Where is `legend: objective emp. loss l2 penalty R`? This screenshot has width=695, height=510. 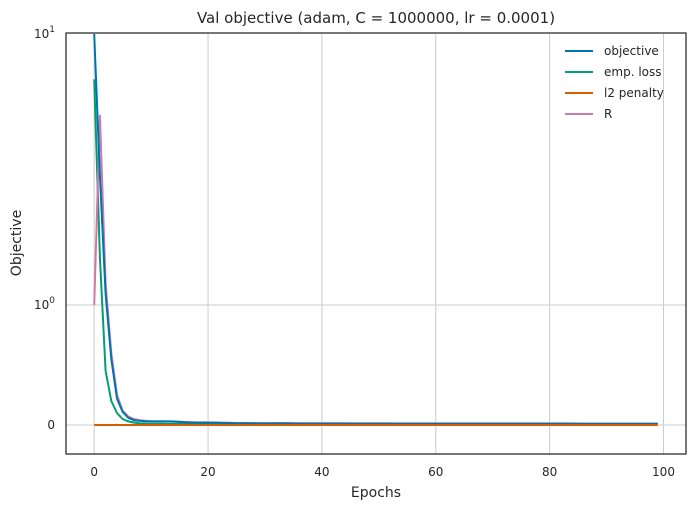
legend: objective emp. loss l2 penalty R is located at coordinates (614, 82).